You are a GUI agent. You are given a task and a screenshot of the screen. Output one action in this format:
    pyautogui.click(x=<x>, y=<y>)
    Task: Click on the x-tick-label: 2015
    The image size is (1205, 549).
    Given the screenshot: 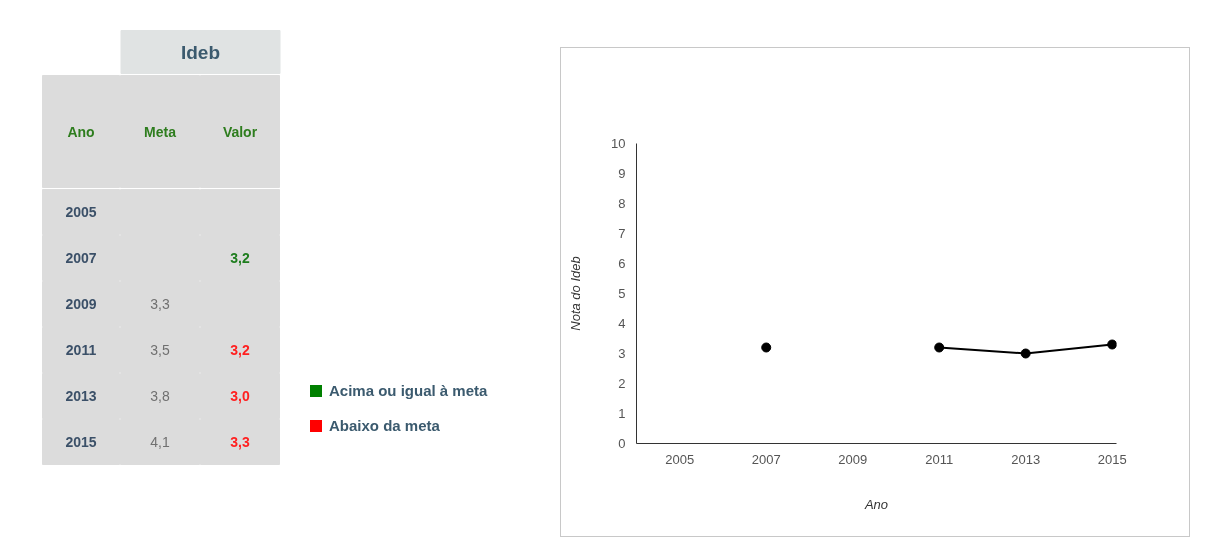 What is the action you would take?
    pyautogui.click(x=1112, y=459)
    